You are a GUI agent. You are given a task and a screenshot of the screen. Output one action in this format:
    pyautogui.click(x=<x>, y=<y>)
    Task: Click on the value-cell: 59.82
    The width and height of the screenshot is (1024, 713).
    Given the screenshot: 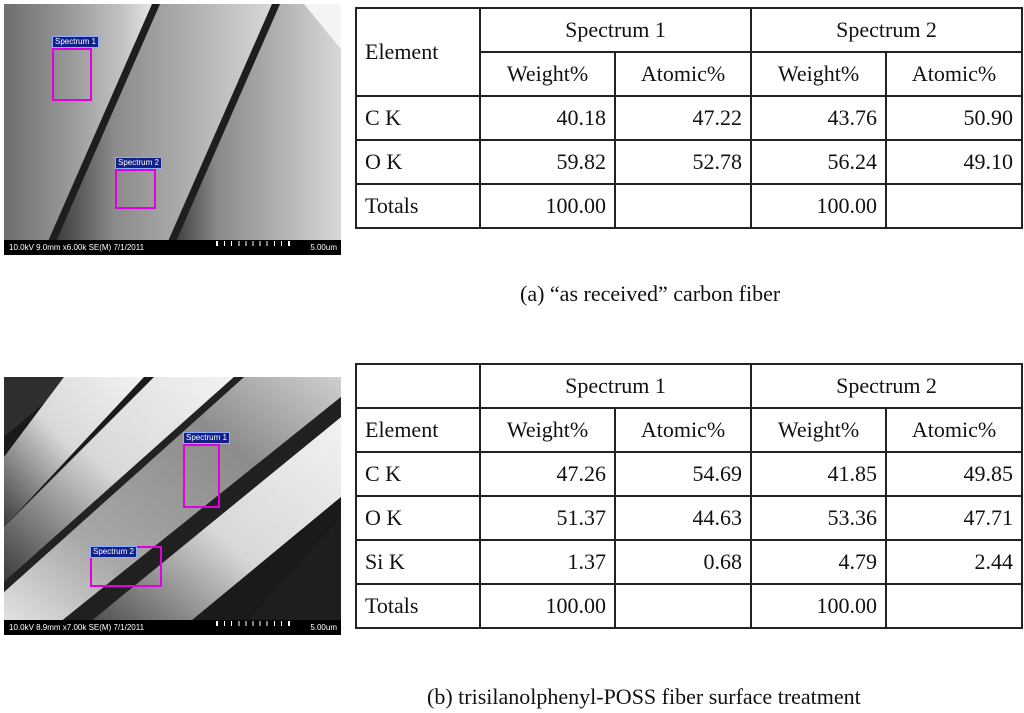 What is the action you would take?
    pyautogui.click(x=547, y=162)
    